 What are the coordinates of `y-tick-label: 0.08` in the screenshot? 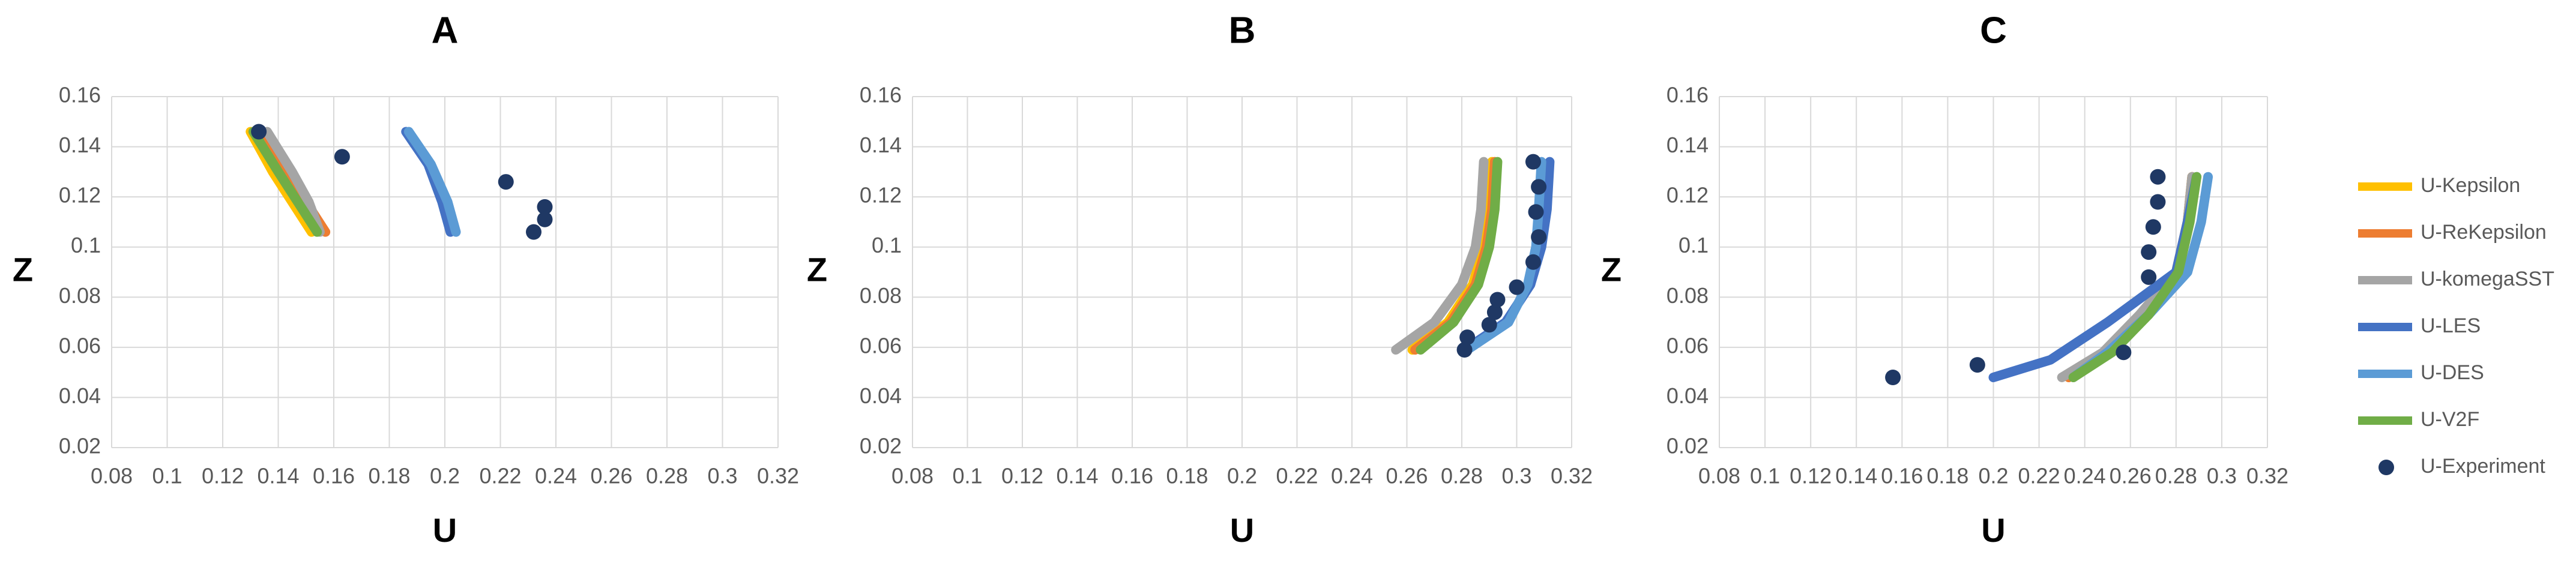 It's located at (1688, 295).